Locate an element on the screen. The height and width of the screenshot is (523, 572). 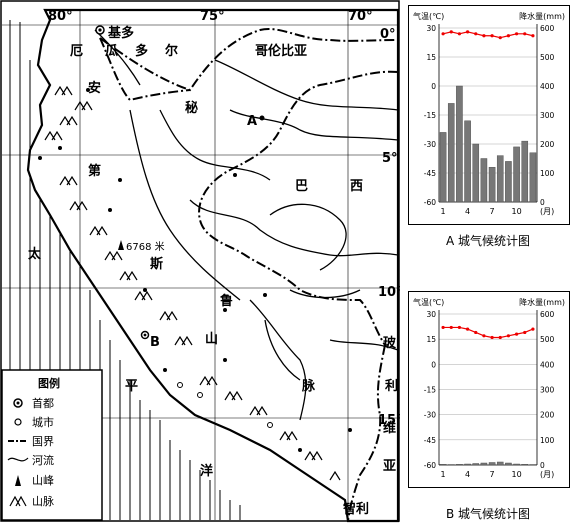
bolivia-2: 利 is located at coordinates (391, 386).